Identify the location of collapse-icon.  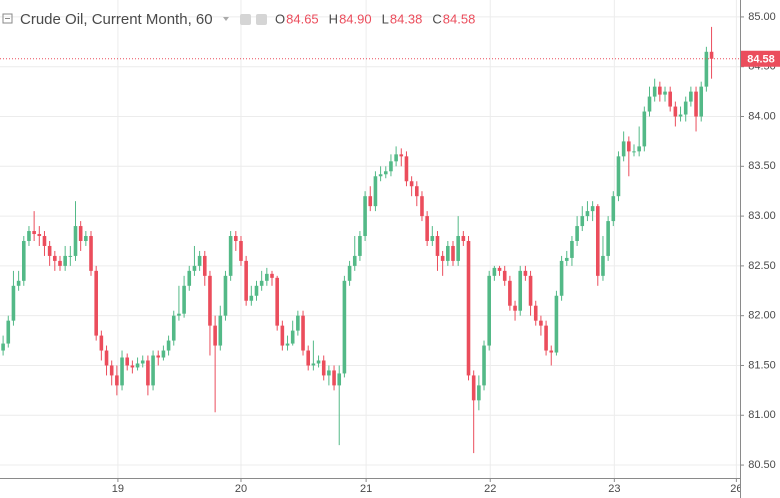
(7, 18).